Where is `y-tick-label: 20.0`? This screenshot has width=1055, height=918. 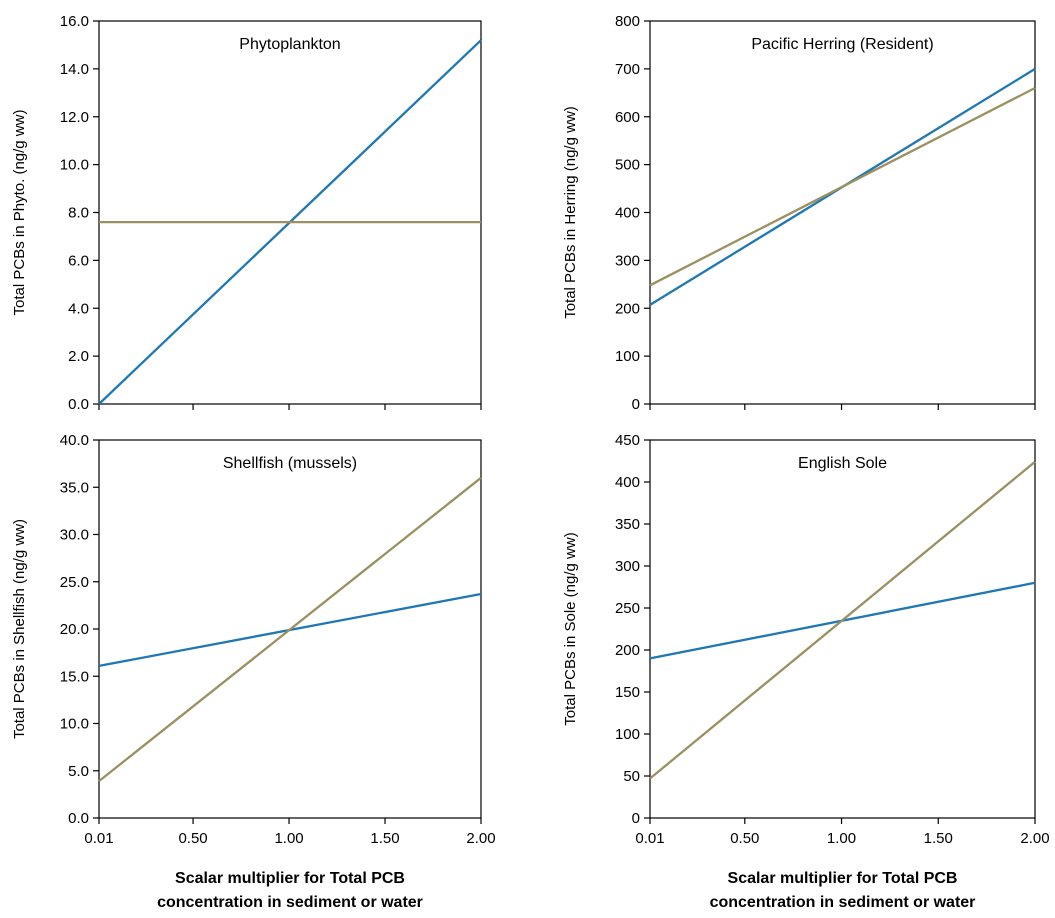
y-tick-label: 20.0 is located at coordinates (74, 629).